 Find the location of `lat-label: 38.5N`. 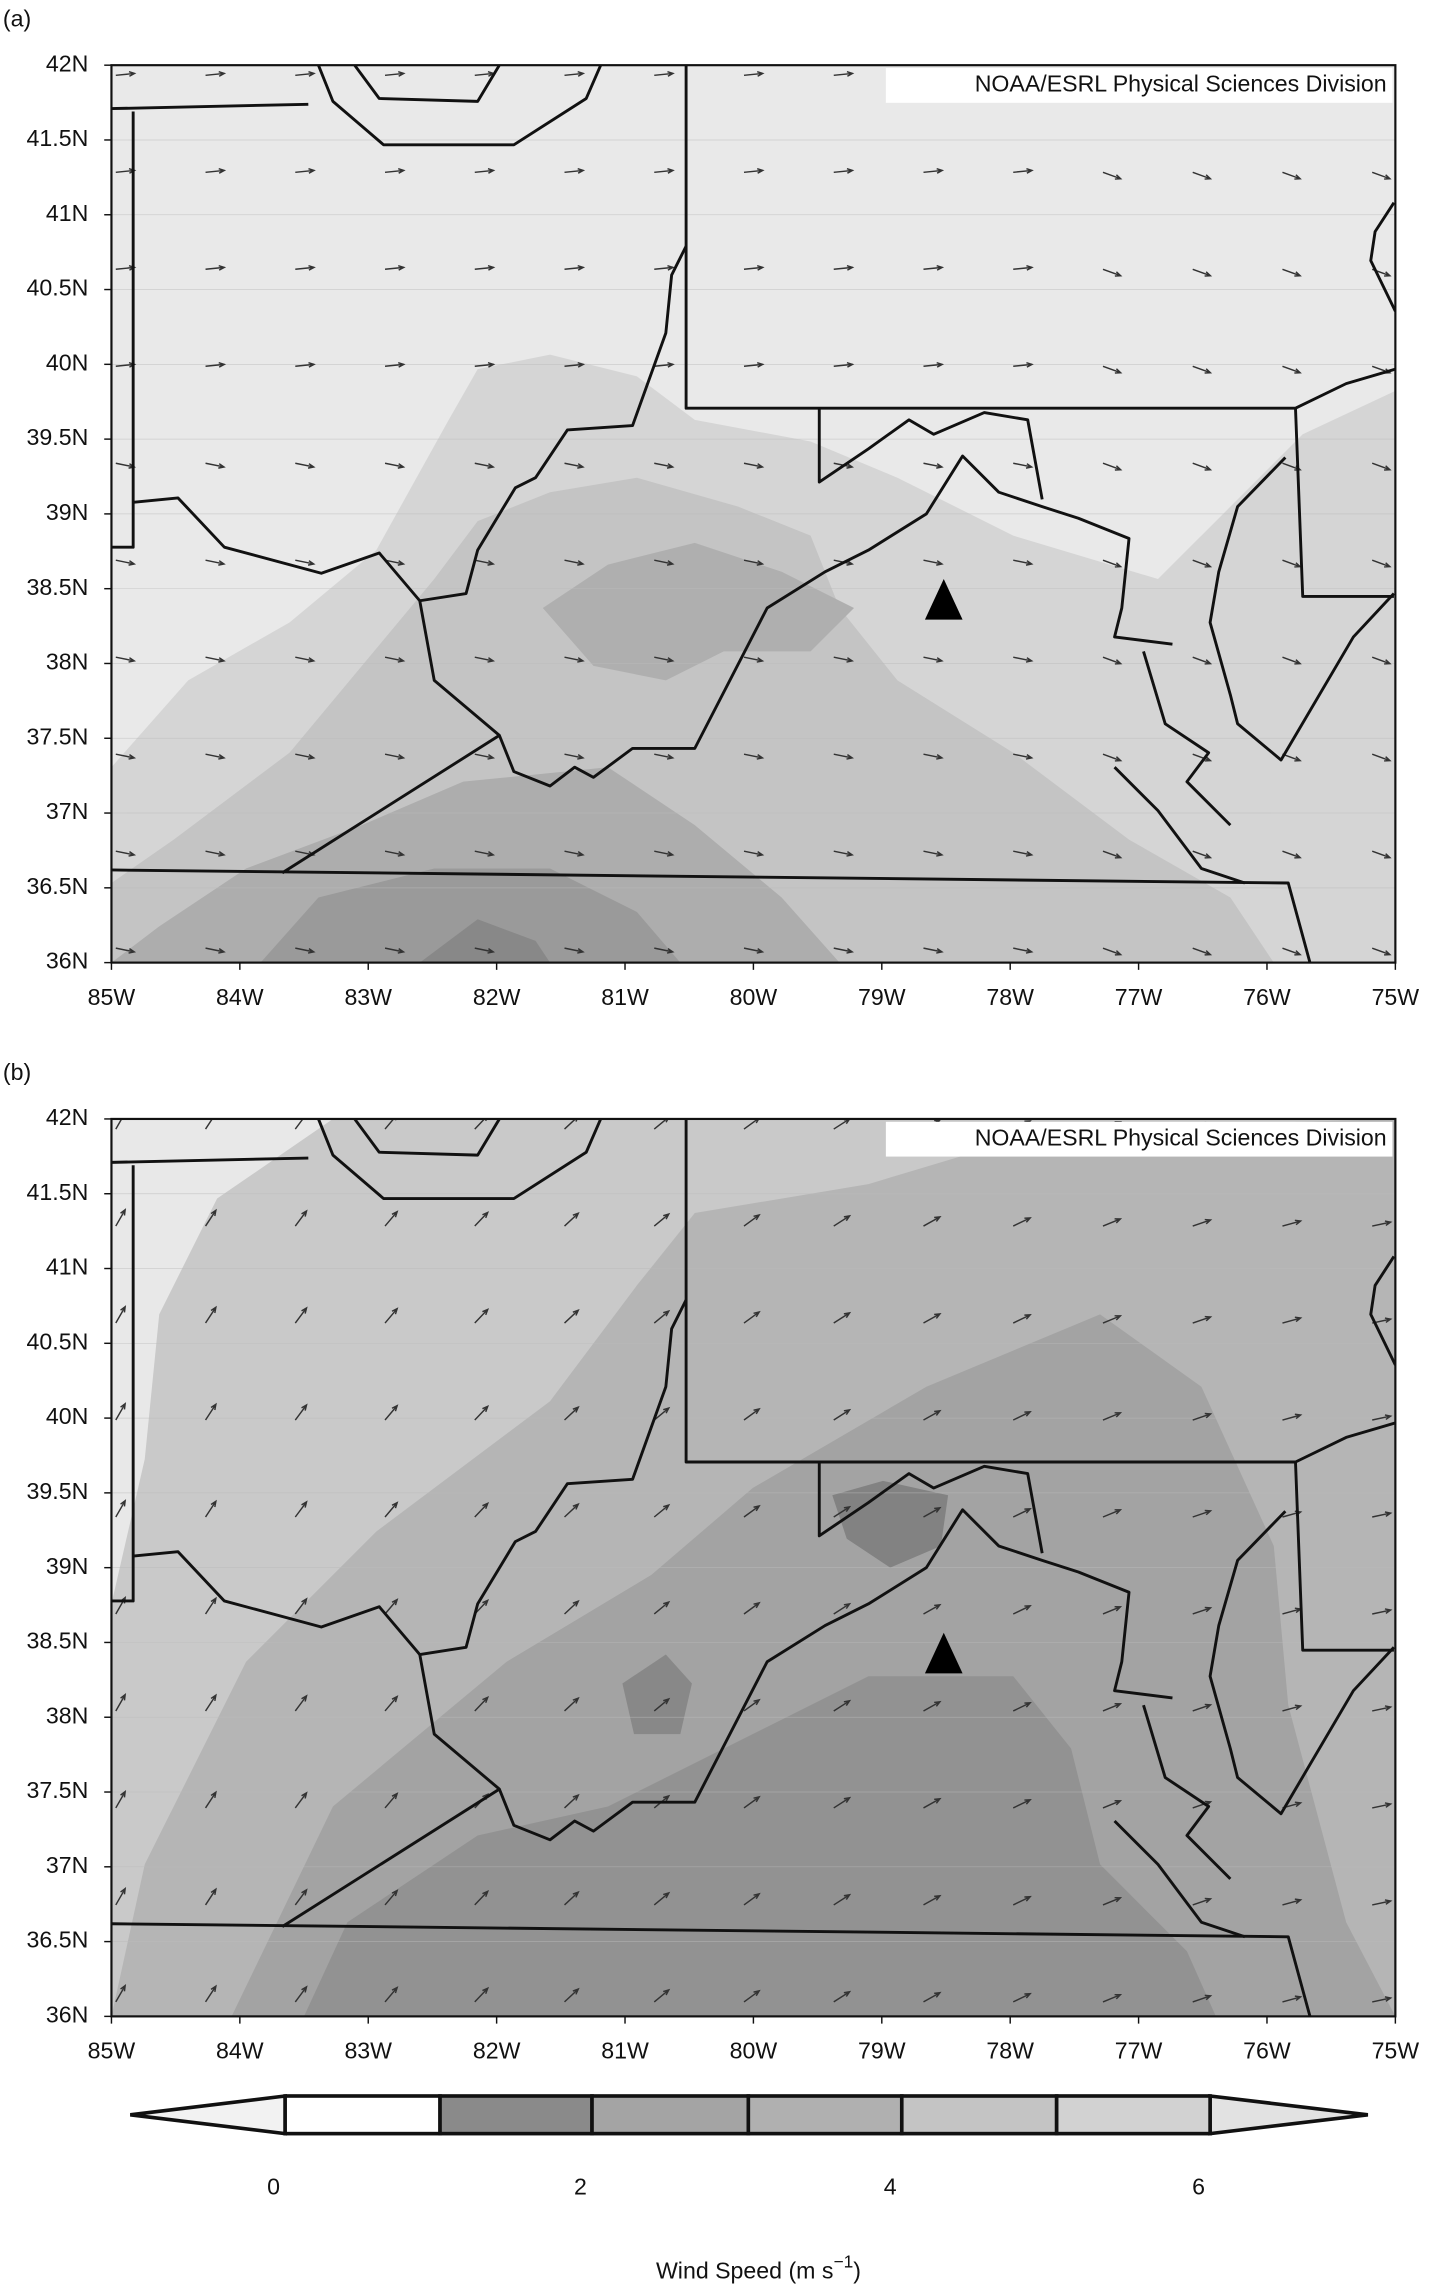

lat-label: 38.5N is located at coordinates (58, 587).